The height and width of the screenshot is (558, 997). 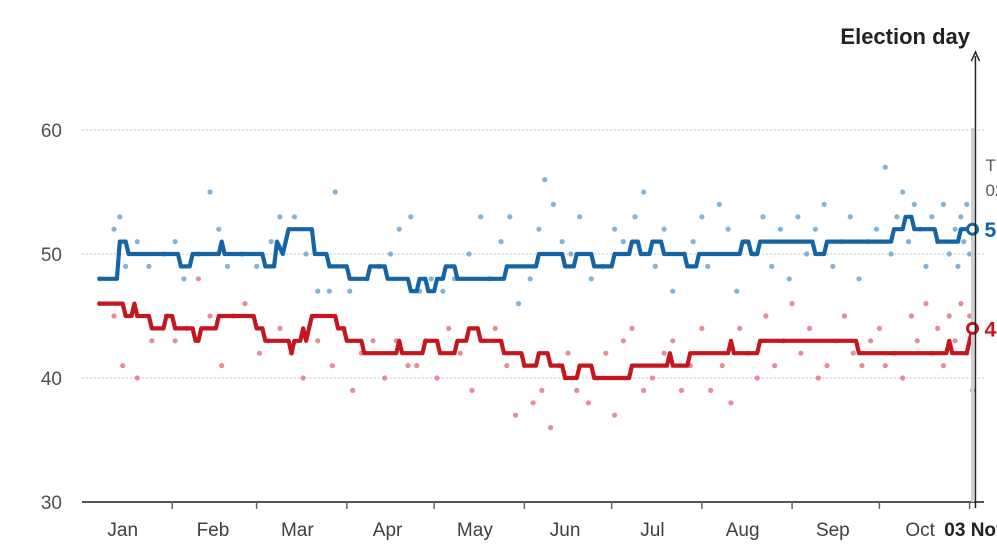 What do you see at coordinates (536, 341) in the screenshot?
I see `trend-line-red` at bounding box center [536, 341].